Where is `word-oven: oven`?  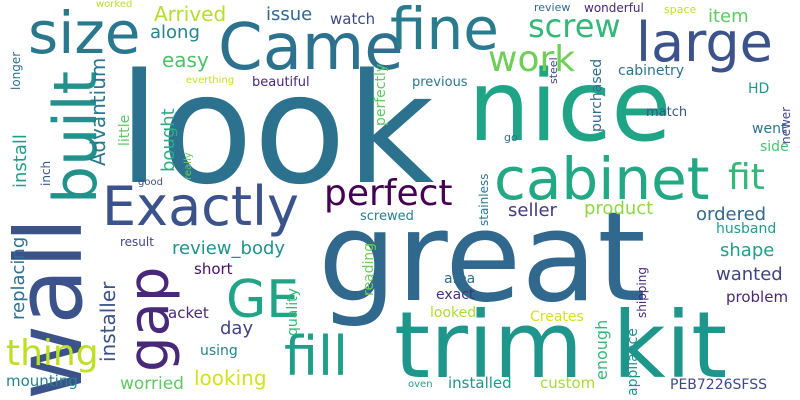 word-oven: oven is located at coordinates (420, 384).